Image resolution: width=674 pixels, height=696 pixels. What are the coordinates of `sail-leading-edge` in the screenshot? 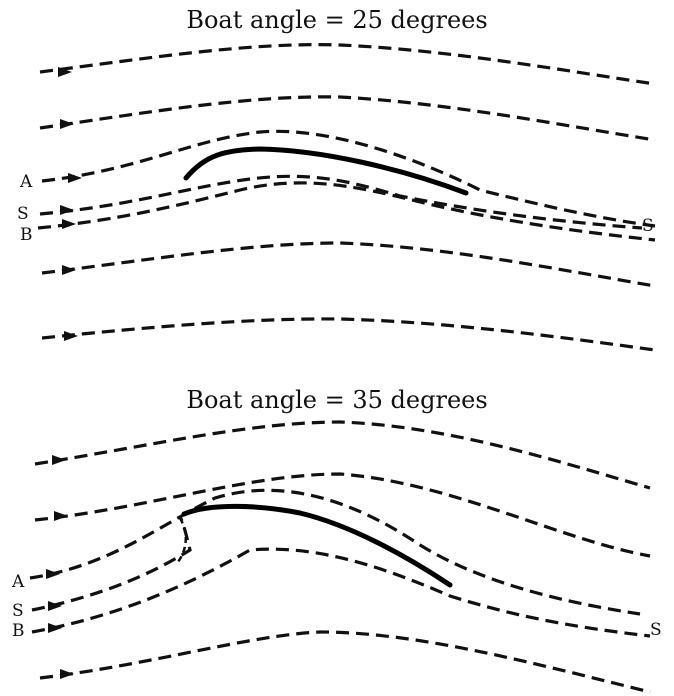 It's located at (181, 540).